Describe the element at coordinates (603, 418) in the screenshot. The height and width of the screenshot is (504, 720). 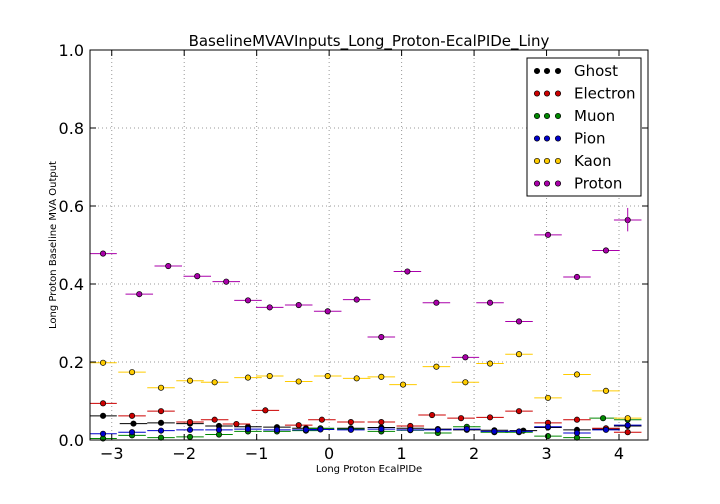
I see `point-muon` at that location.